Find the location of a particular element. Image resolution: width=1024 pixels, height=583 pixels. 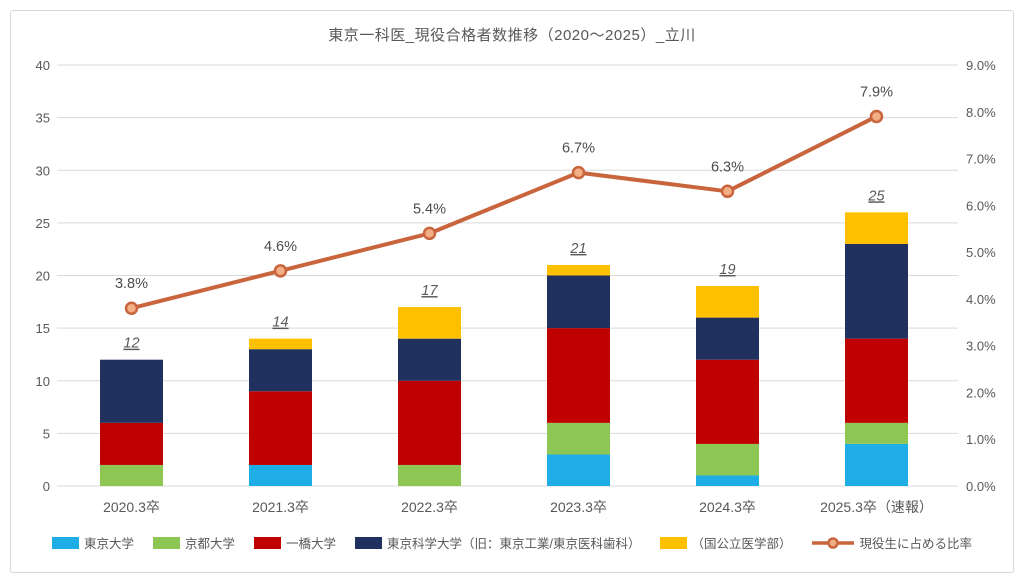

left-axis-tick: 20 is located at coordinates (43, 276).